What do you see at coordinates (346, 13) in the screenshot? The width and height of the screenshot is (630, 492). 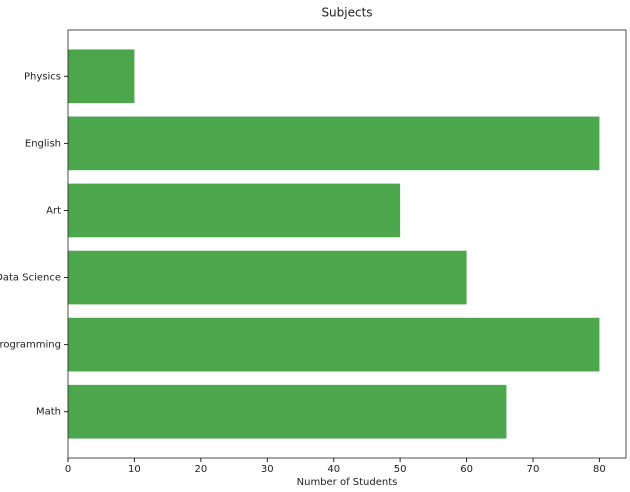 I see `chart-title: Subjects` at bounding box center [346, 13].